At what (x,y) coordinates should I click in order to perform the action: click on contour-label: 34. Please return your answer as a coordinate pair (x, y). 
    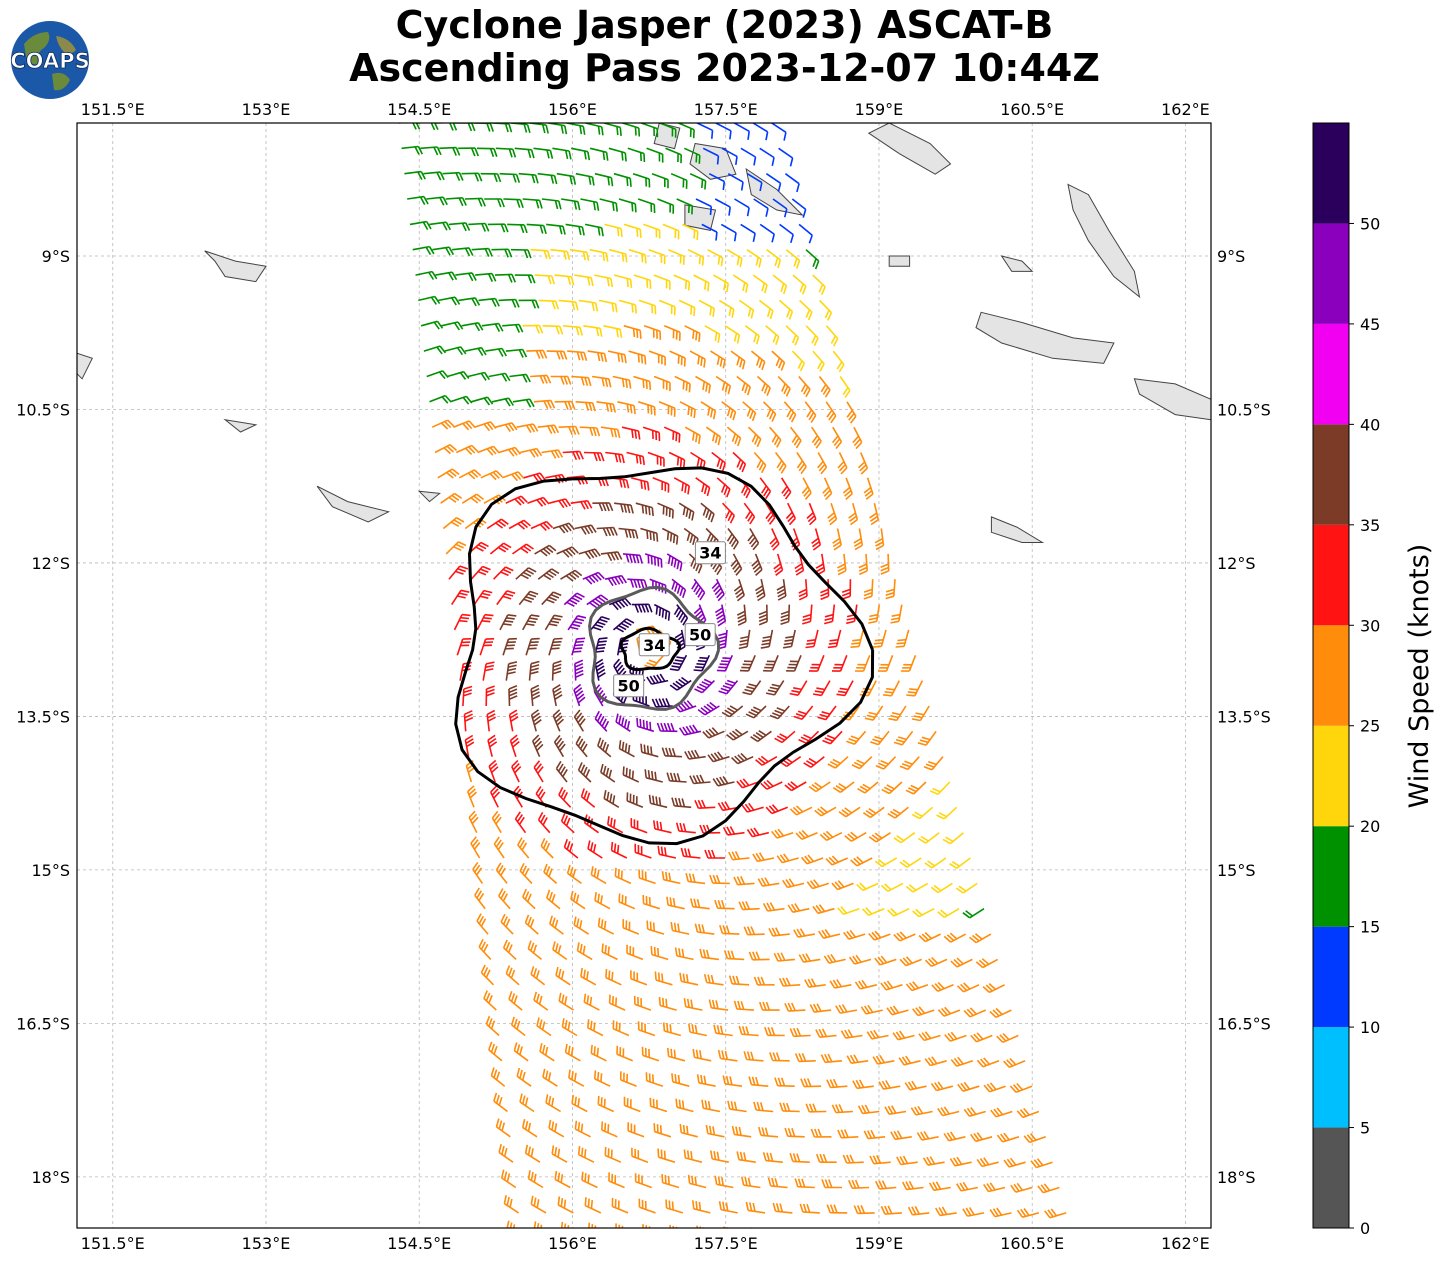
    Looking at the image, I should click on (654, 645).